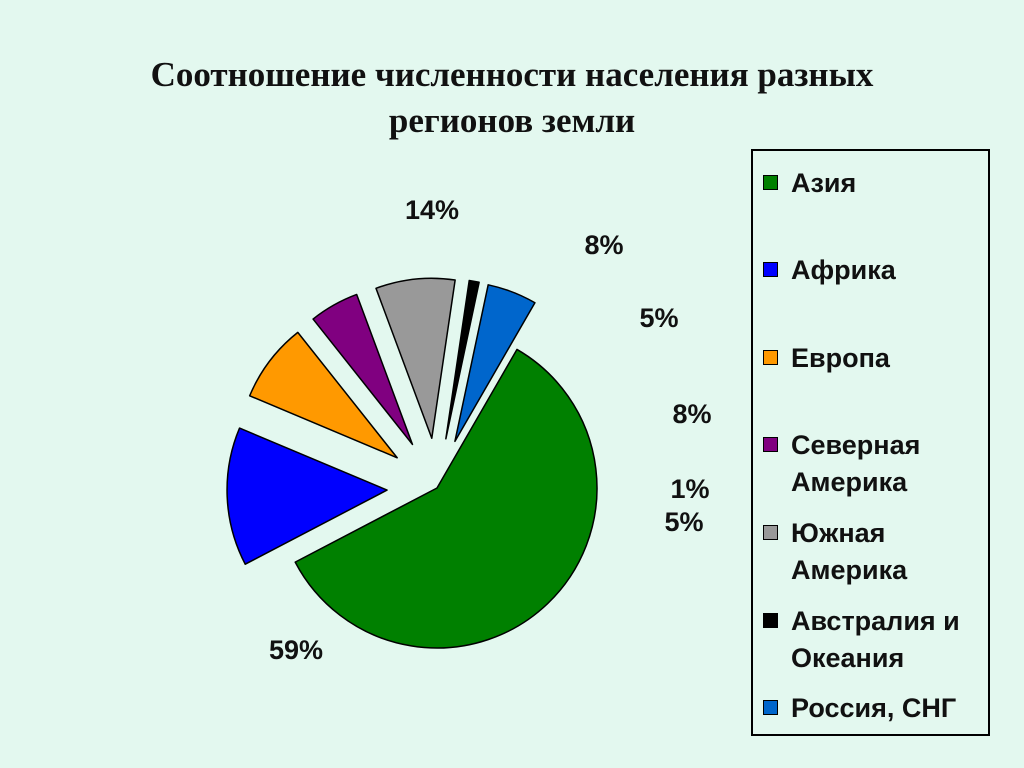 The image size is (1024, 768). Describe the element at coordinates (824, 183) in the screenshot. I see `legend-label-asia: Азия` at that location.